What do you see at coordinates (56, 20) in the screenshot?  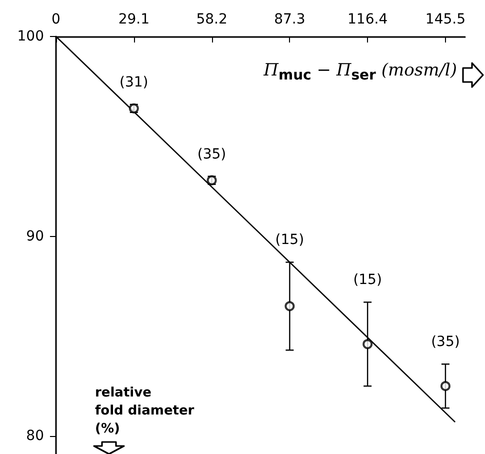 I see `x-tick-label: 0` at bounding box center [56, 20].